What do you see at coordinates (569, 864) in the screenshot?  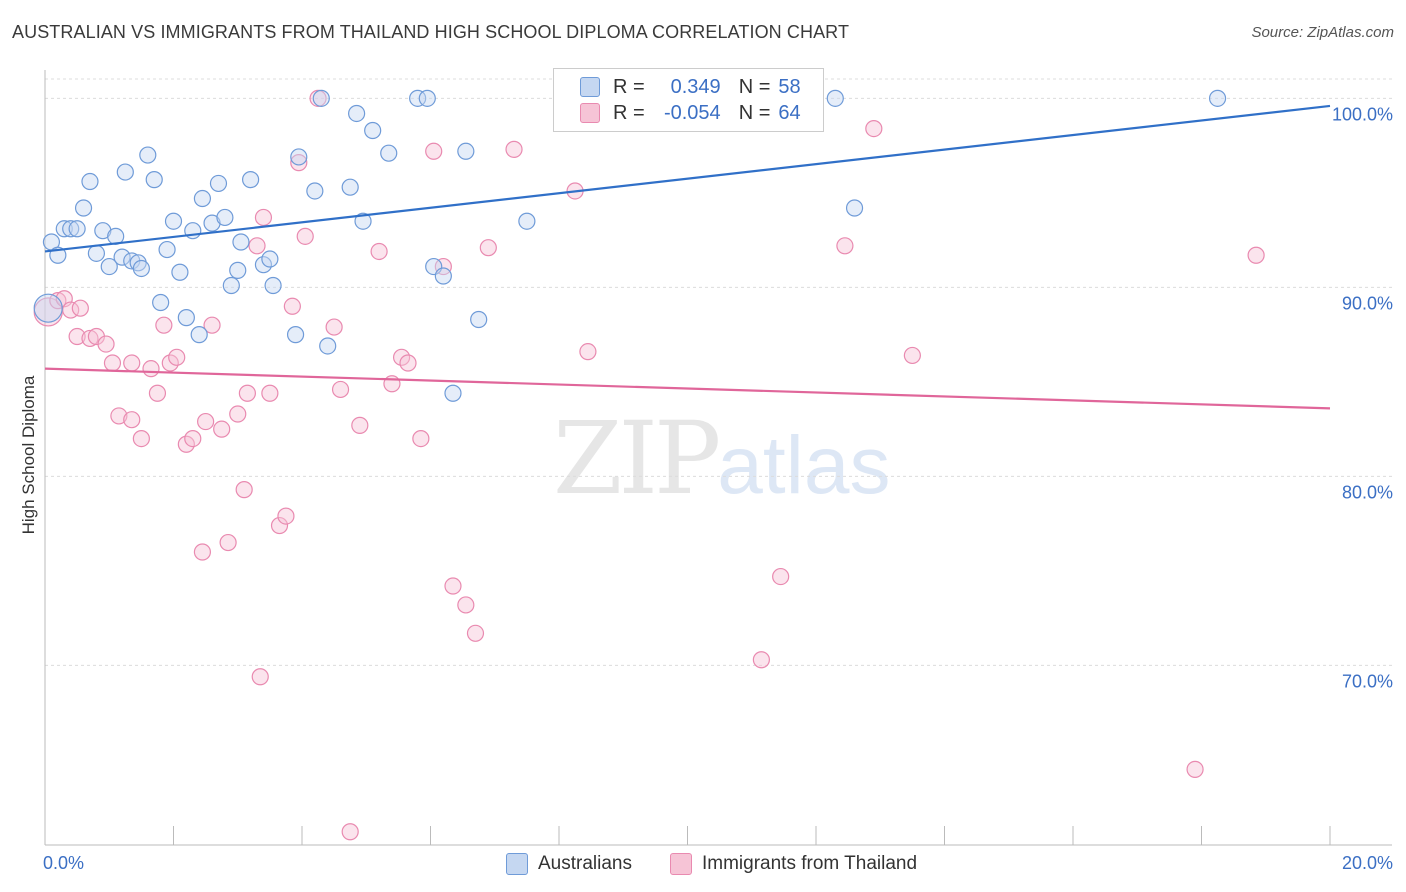 I see `bottom-legend-australians: Australians` at bounding box center [569, 864].